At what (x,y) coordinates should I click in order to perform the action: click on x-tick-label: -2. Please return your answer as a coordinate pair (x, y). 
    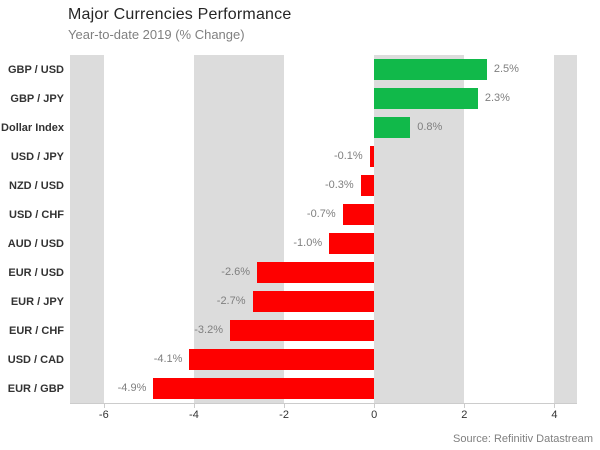
    Looking at the image, I should click on (284, 415).